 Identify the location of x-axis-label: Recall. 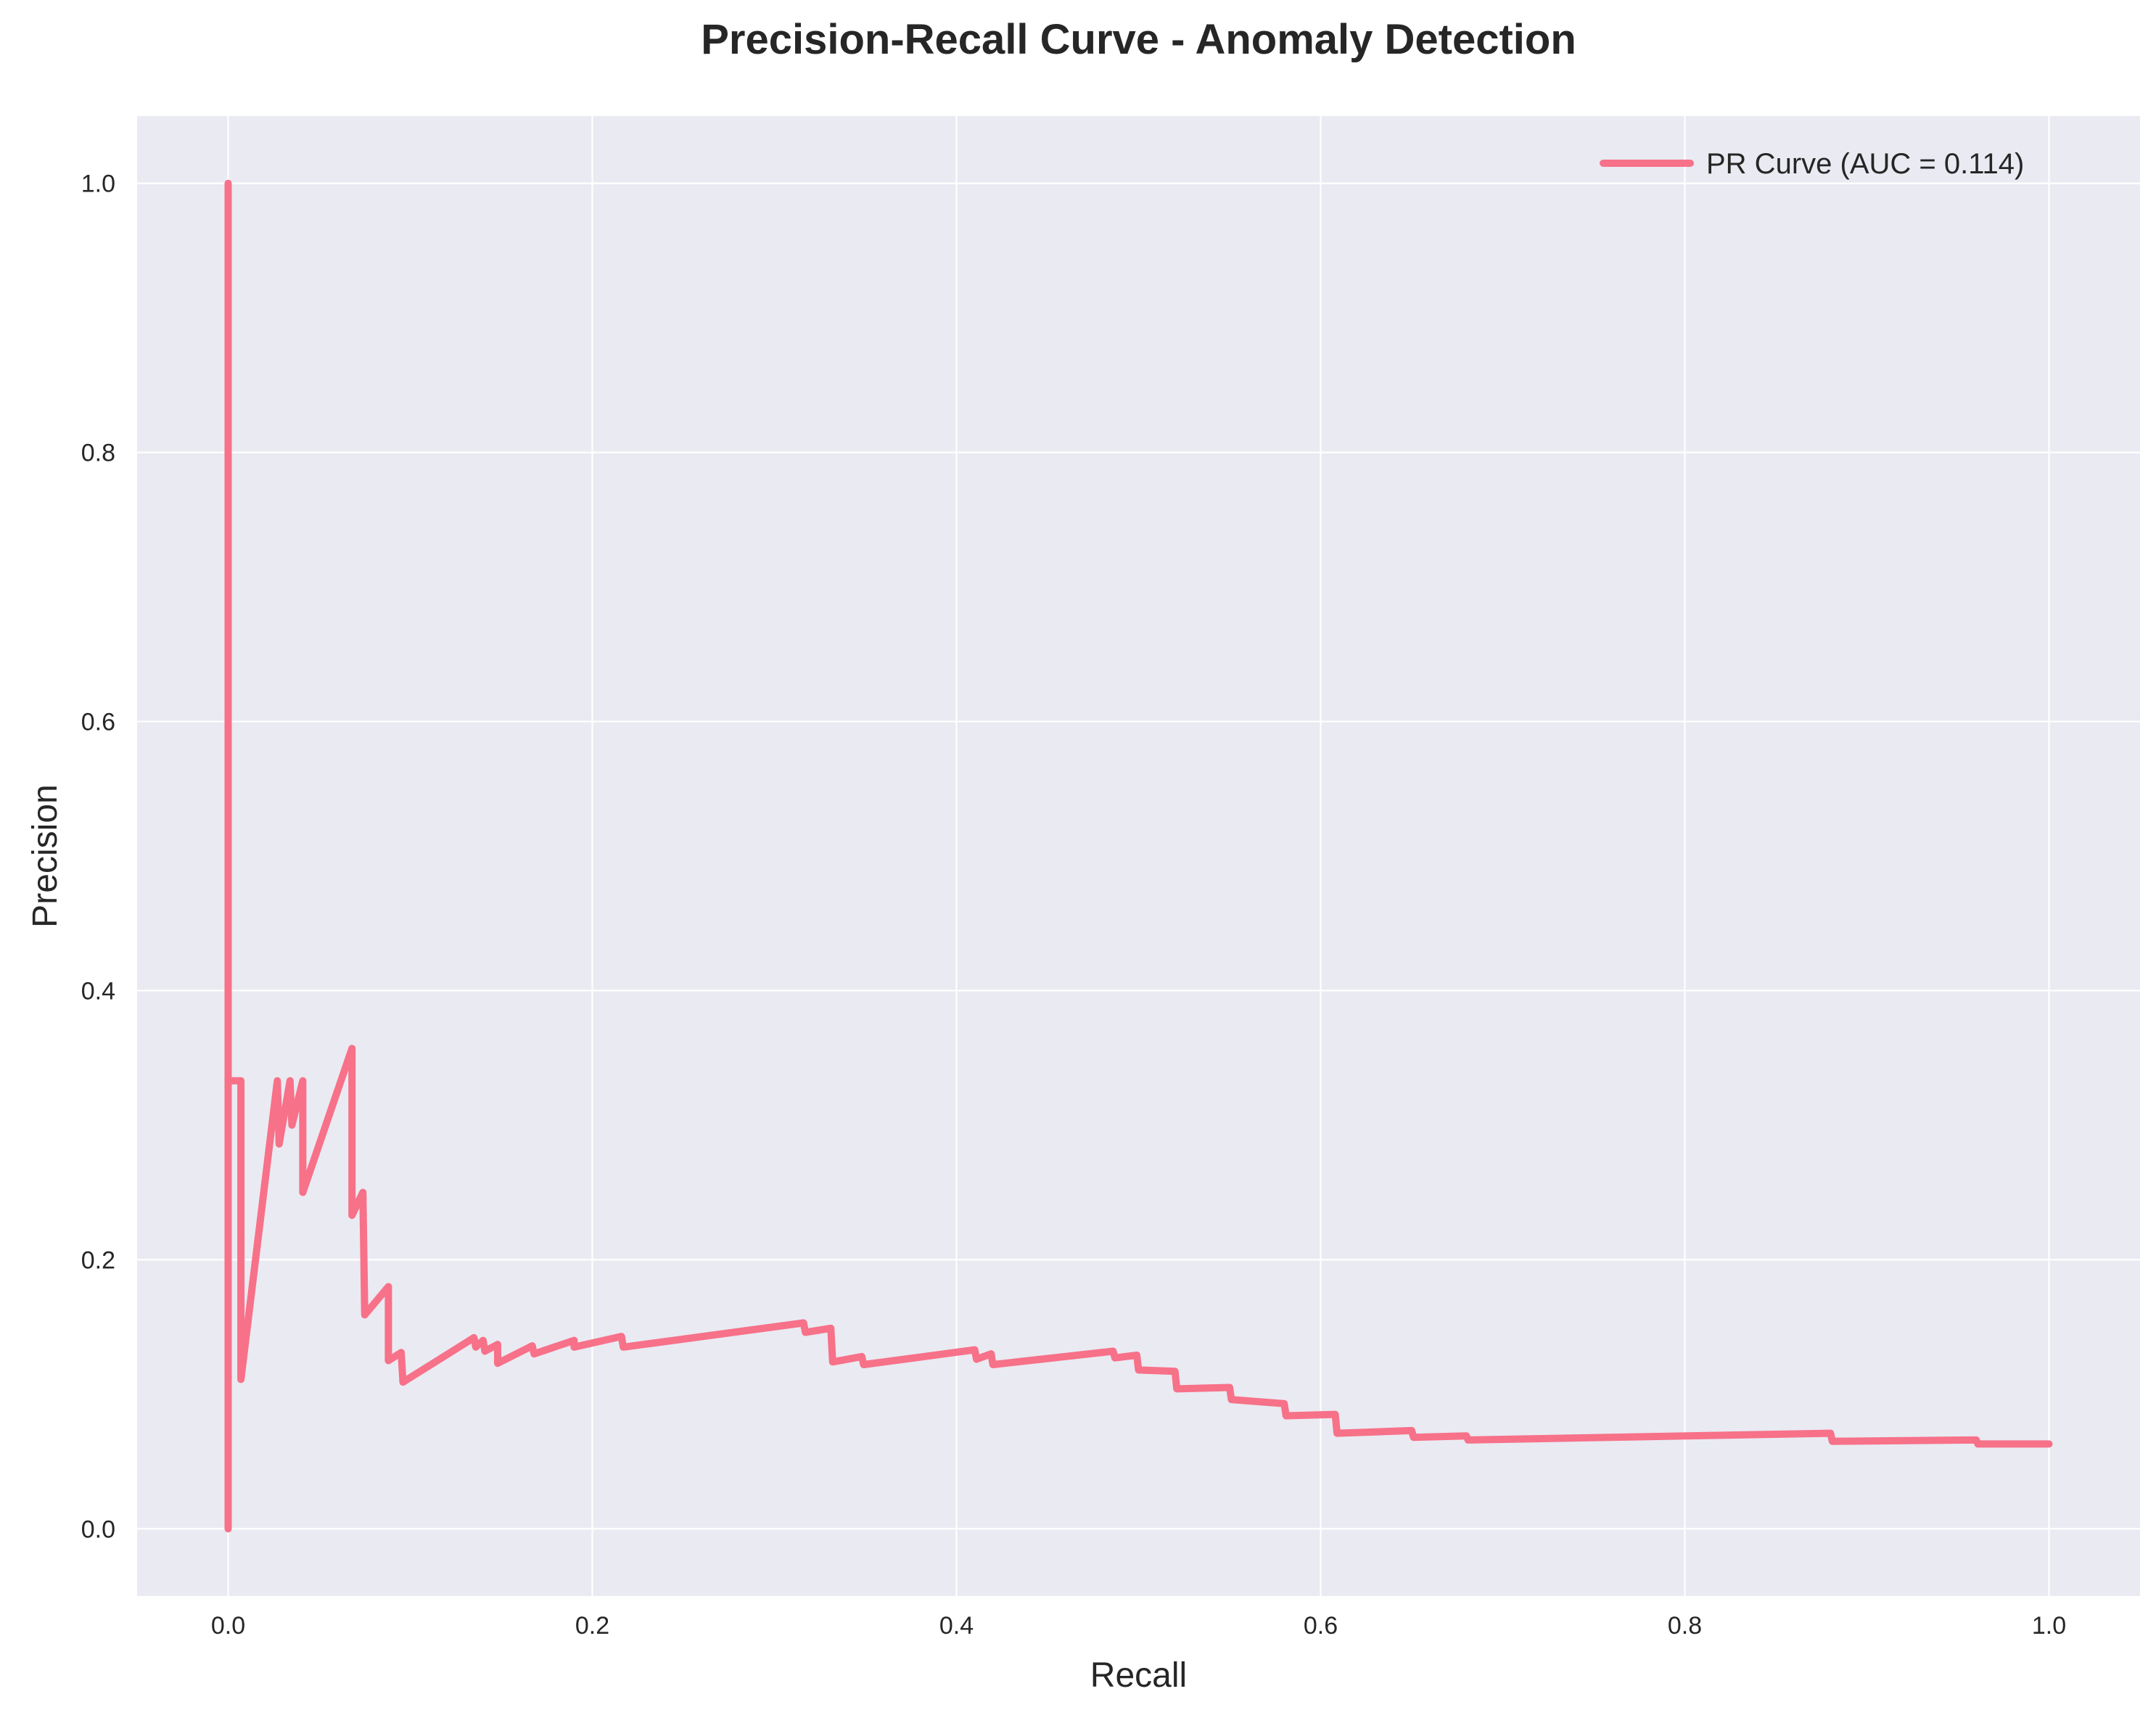
(1138, 1675).